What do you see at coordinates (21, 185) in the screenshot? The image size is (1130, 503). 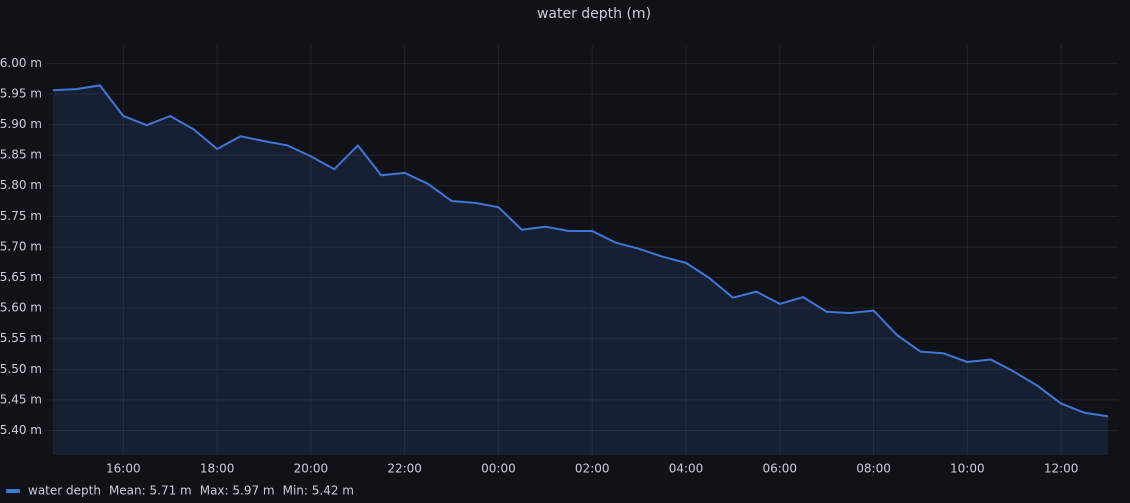 I see `y-tick-label: 5.80 m` at bounding box center [21, 185].